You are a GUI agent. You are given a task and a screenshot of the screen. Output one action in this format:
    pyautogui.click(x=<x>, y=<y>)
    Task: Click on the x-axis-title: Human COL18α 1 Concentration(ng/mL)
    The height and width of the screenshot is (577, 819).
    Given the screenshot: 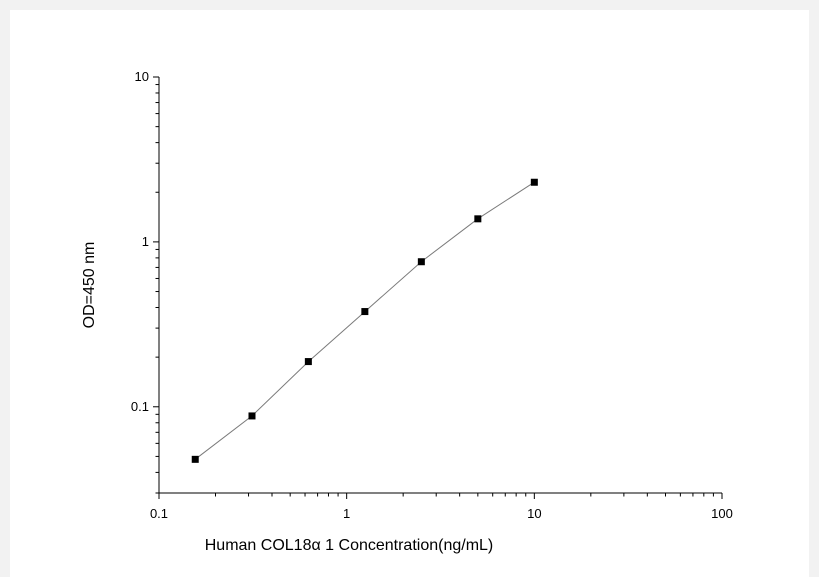 What is the action you would take?
    pyautogui.click(x=349, y=545)
    